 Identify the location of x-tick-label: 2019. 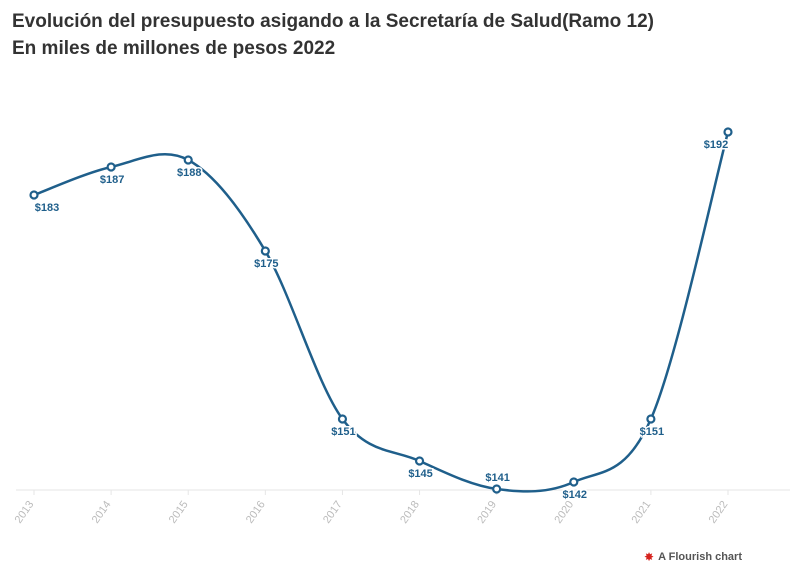
(487, 512).